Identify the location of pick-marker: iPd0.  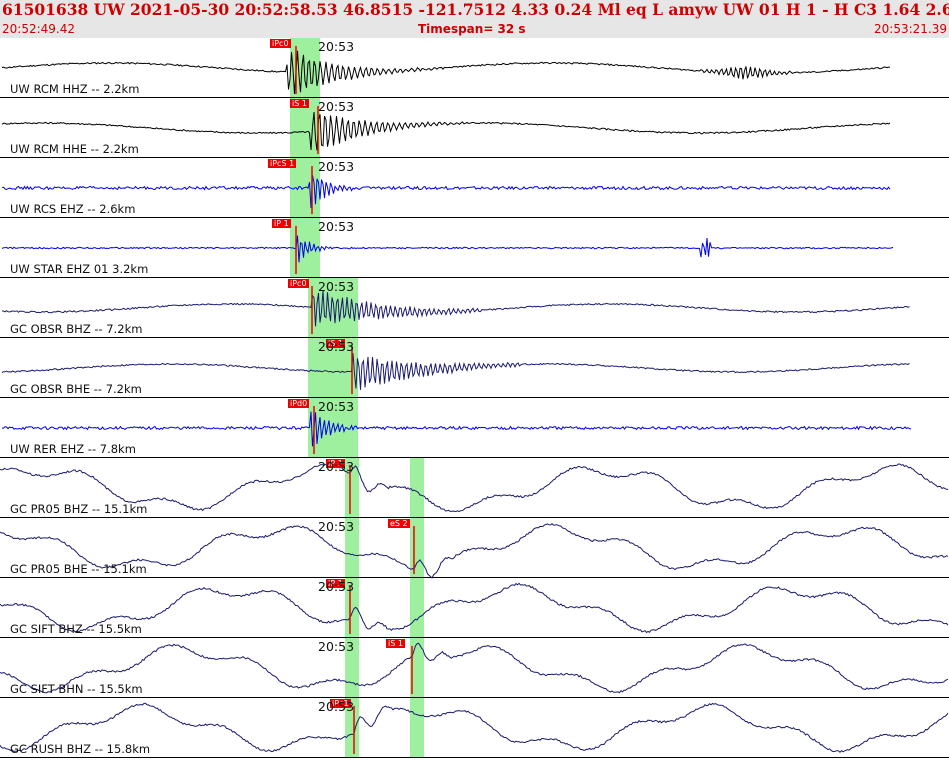
(299, 403).